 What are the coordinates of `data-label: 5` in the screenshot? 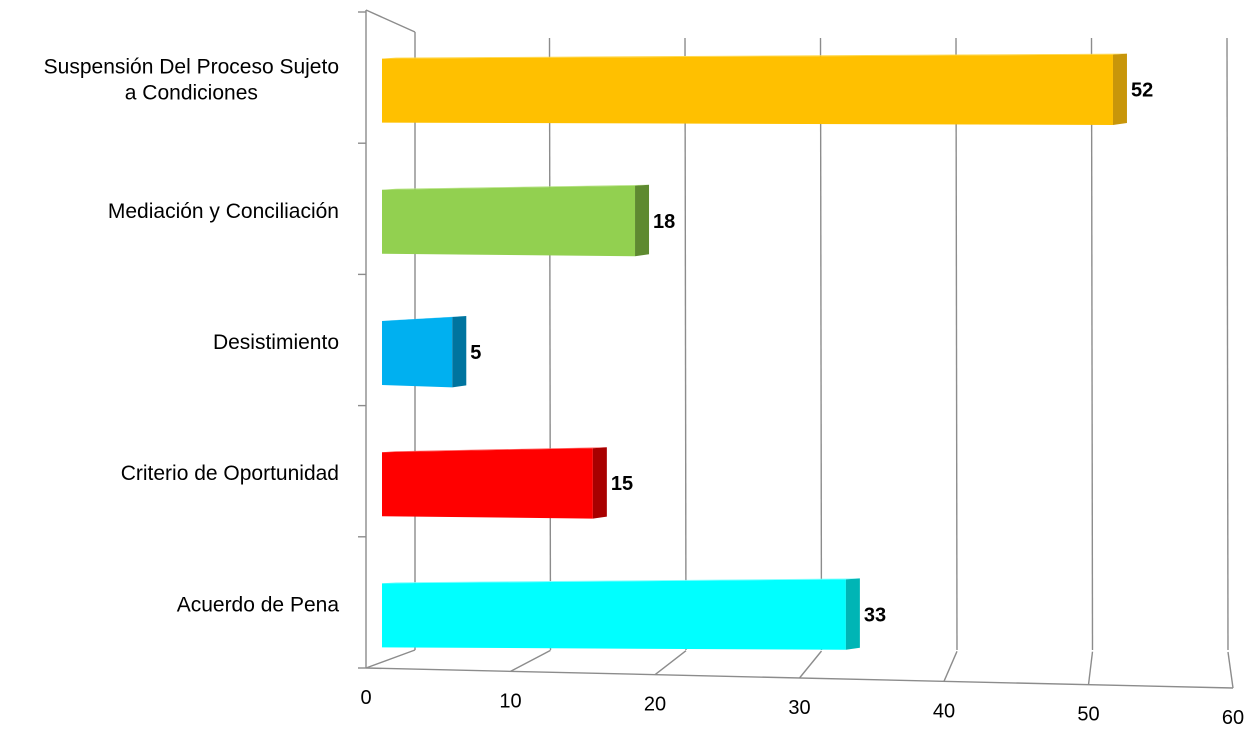 It's located at (475, 353).